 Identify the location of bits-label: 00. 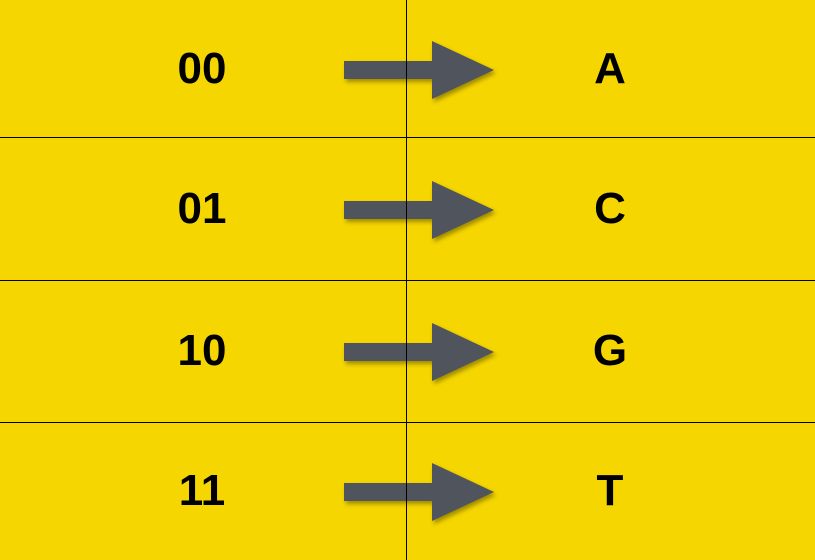
(202, 68).